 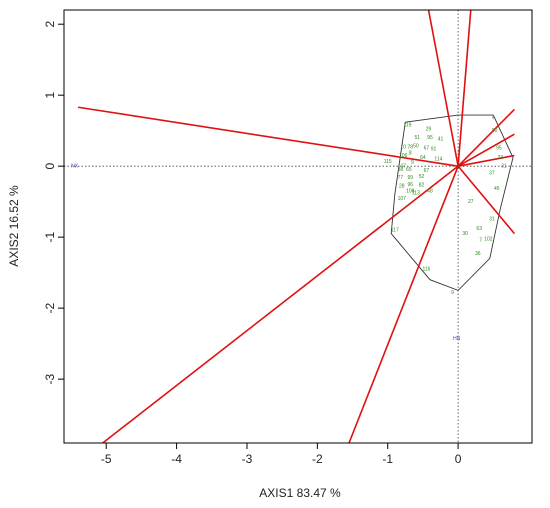 I want to click on observation-label: 29, so click(x=429, y=130).